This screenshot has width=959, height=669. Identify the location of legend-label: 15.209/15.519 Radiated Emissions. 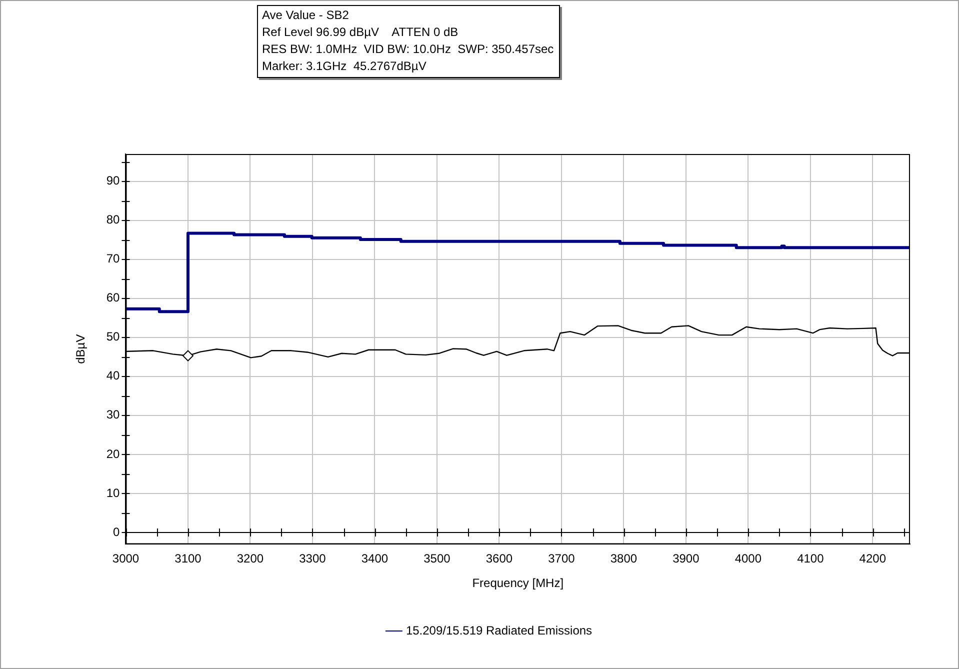
(499, 630).